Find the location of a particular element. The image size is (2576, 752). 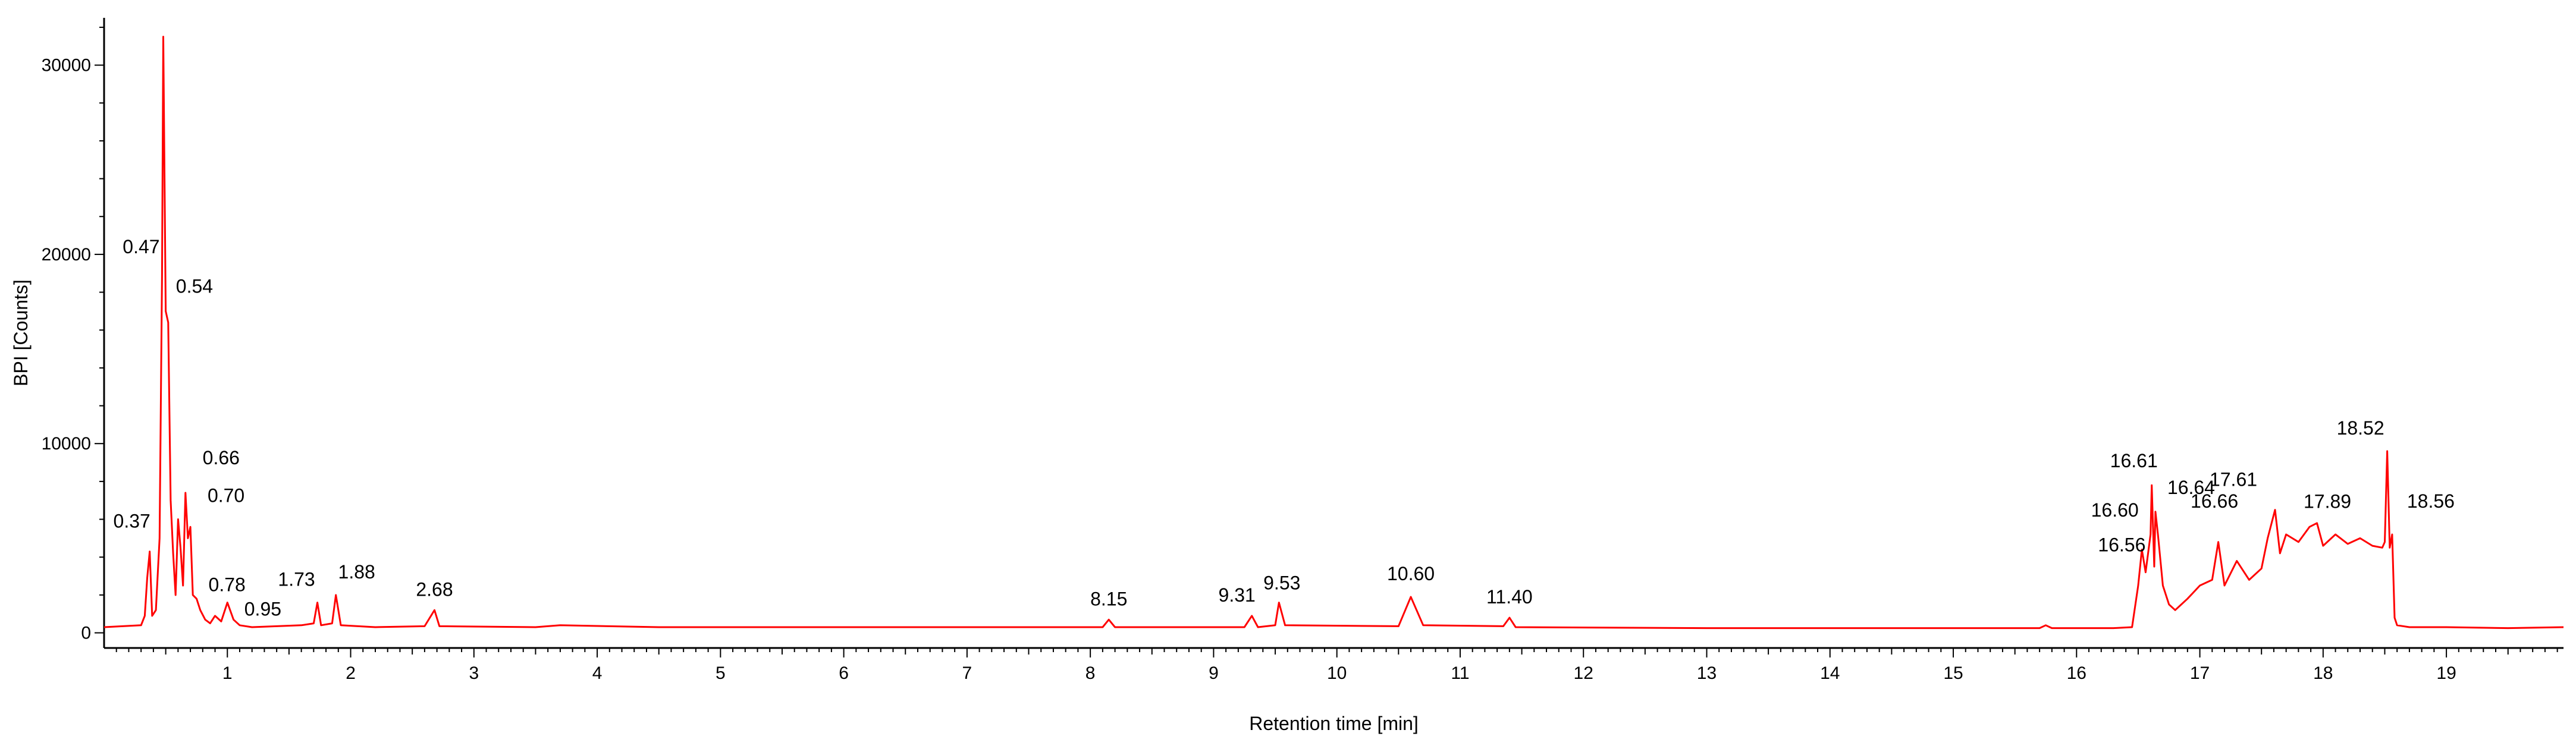

x-tick-label: 19 is located at coordinates (2446, 673).